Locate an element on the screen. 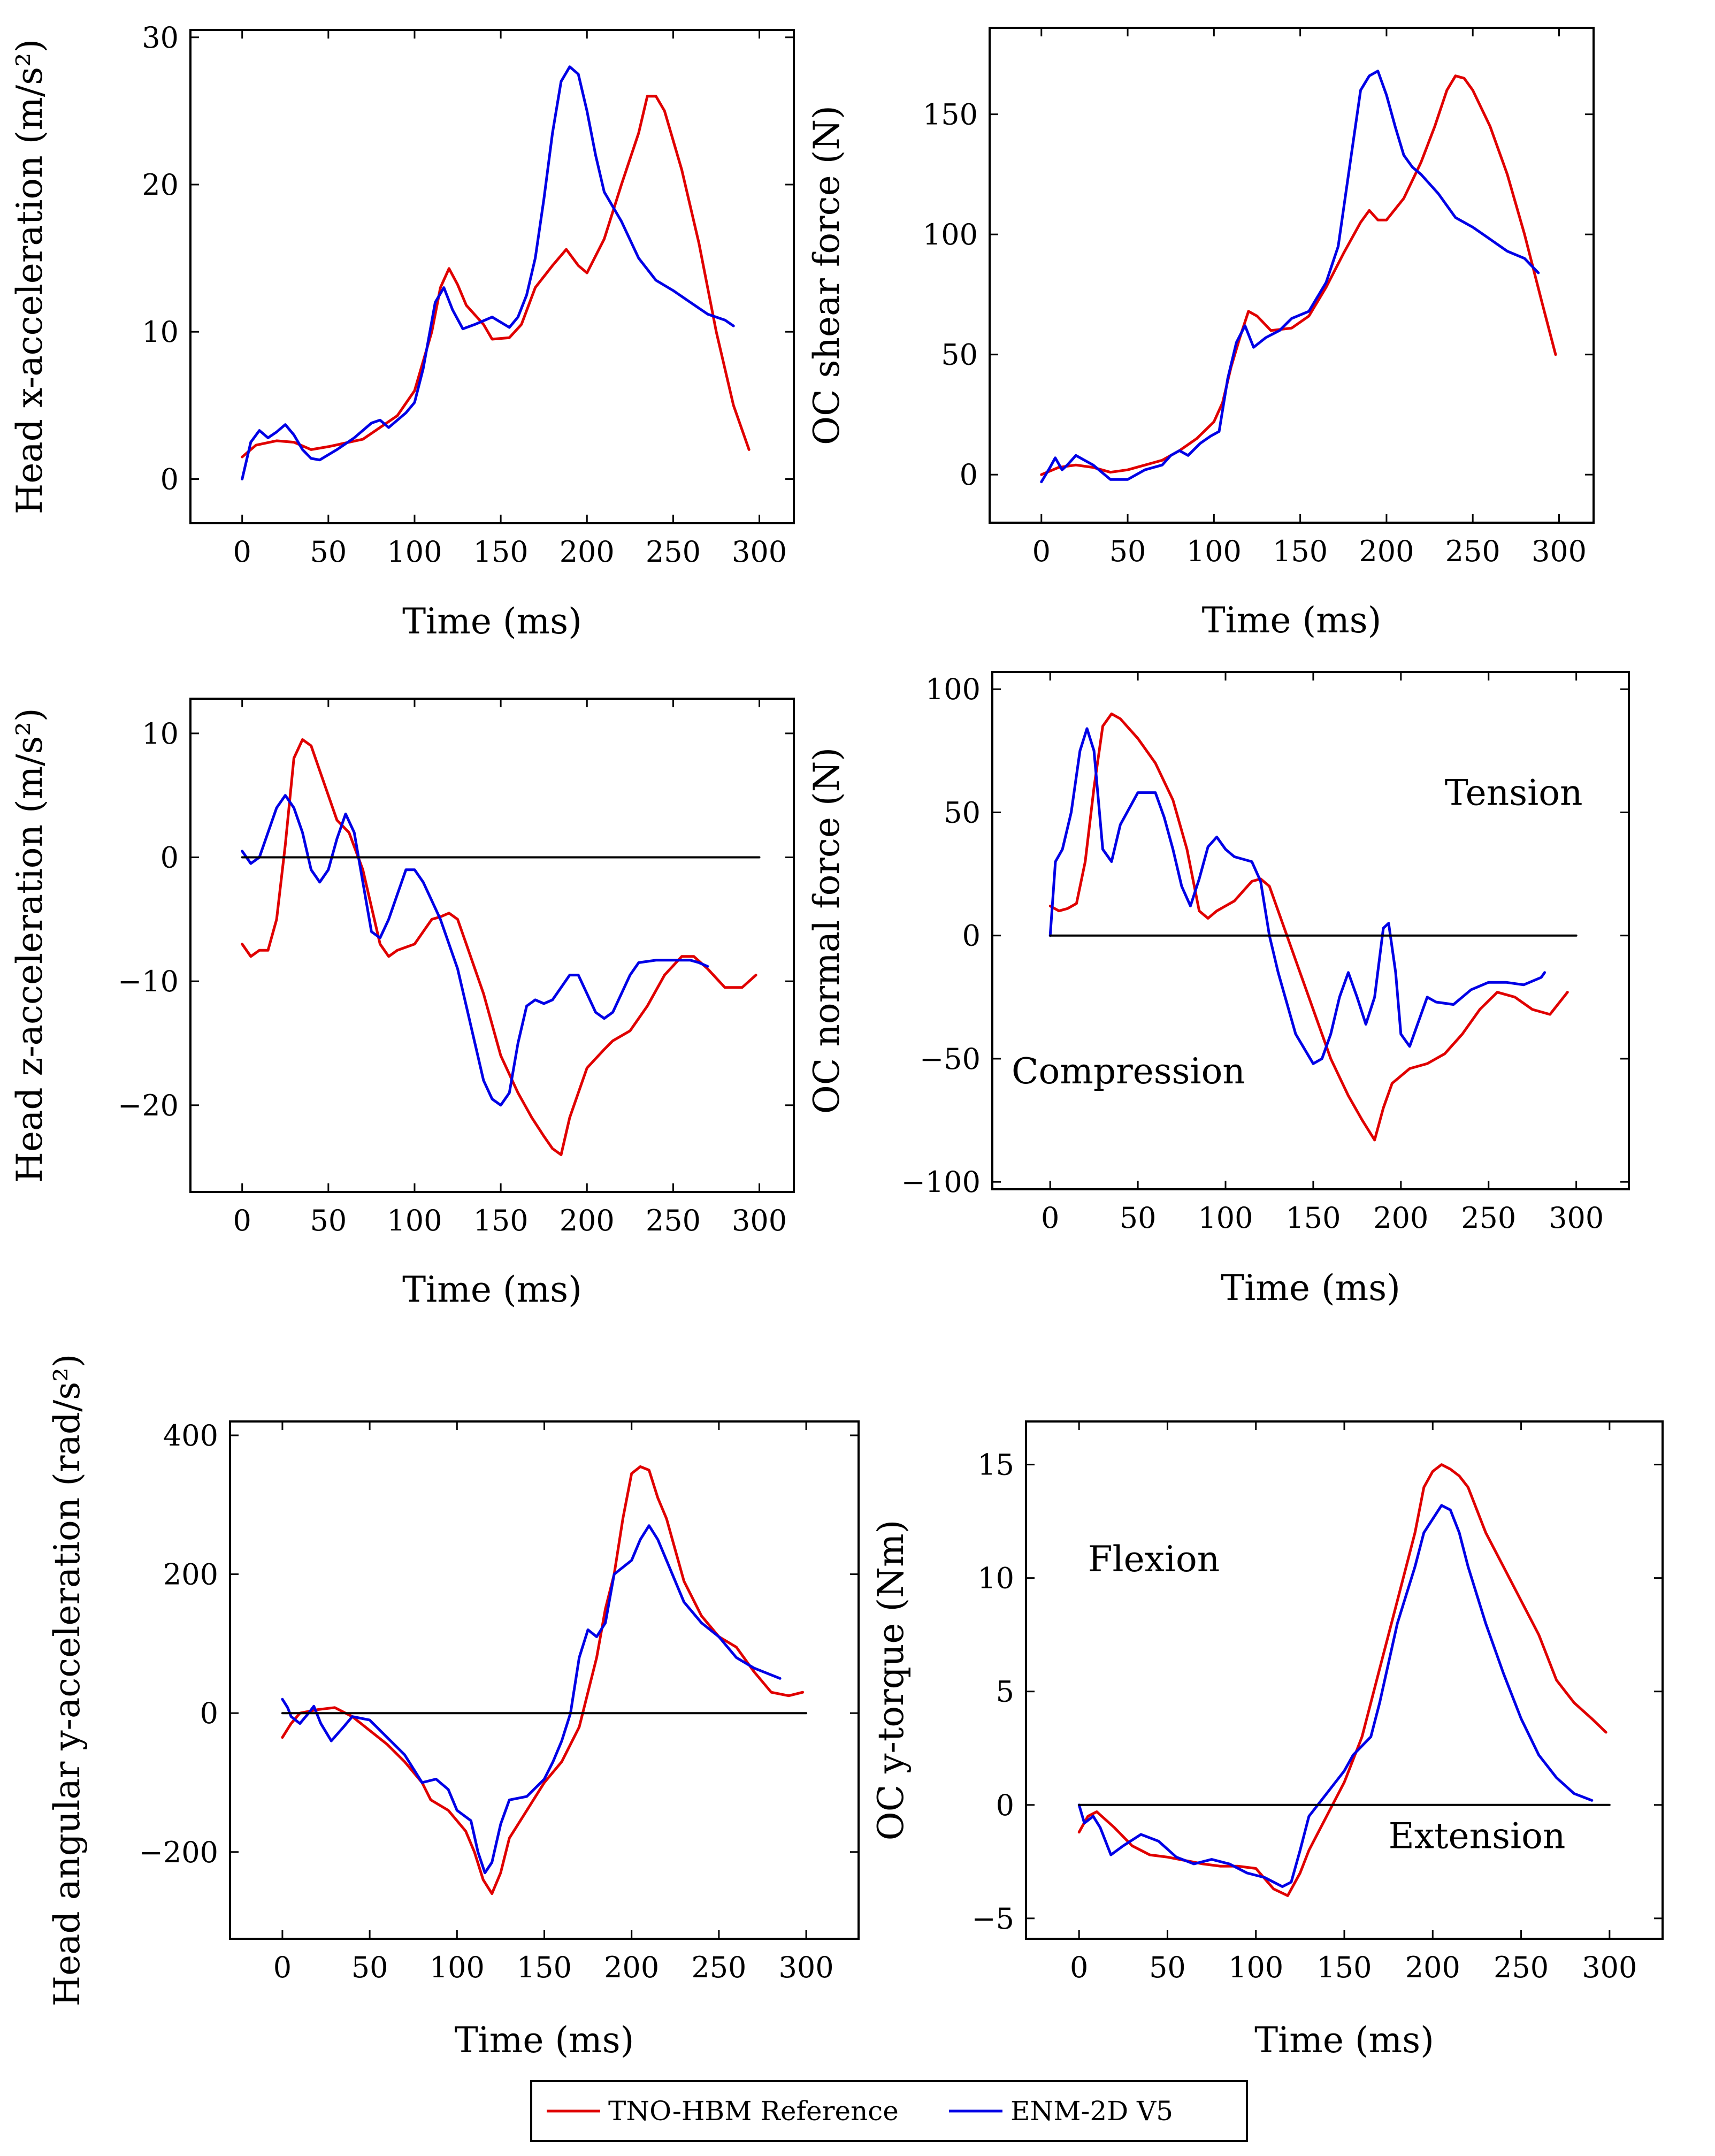 The height and width of the screenshot is (2156, 1715). y-tick-label: 5 is located at coordinates (1005, 1692).